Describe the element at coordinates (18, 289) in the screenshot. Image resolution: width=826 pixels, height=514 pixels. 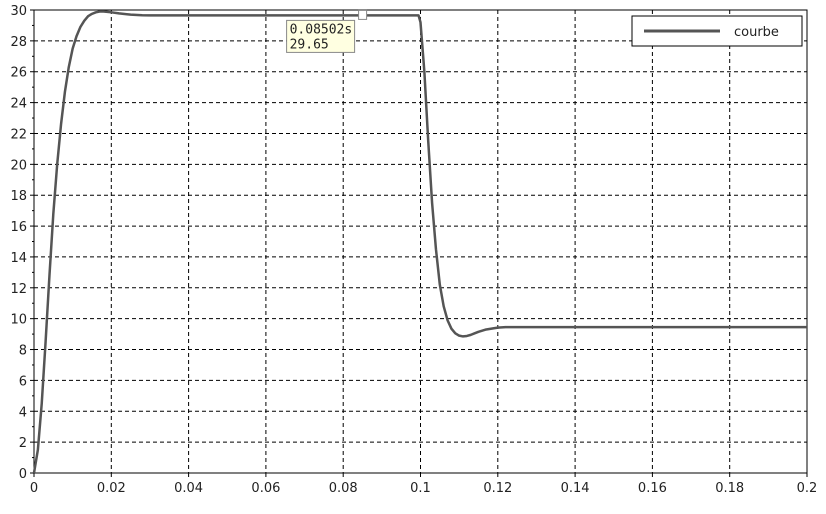
I see `y-tick-label: 12` at that location.